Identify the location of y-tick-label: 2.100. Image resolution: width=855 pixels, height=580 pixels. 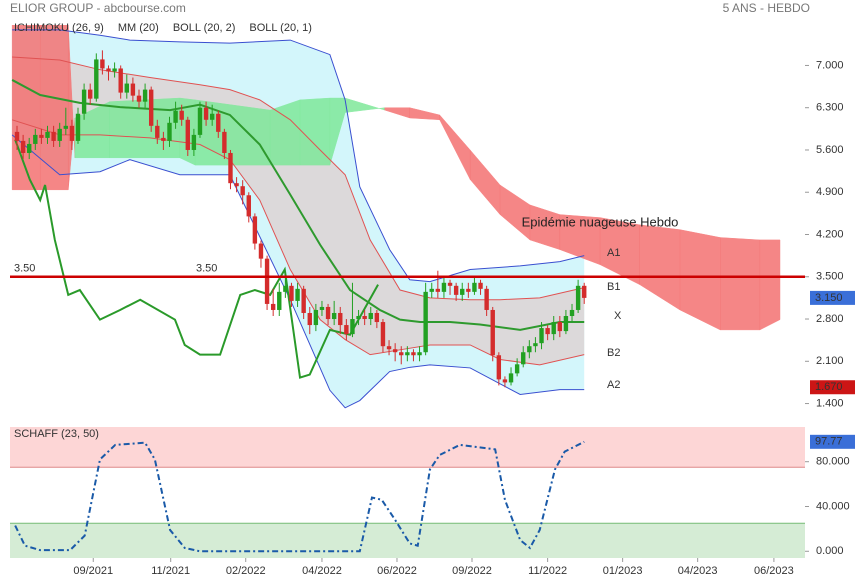
(830, 361).